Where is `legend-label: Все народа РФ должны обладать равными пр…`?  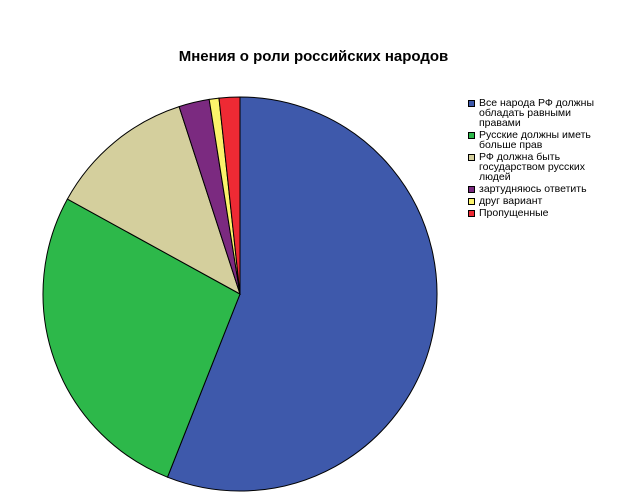 legend-label: Все народа РФ должны обладать равными пр… is located at coordinates (536, 113).